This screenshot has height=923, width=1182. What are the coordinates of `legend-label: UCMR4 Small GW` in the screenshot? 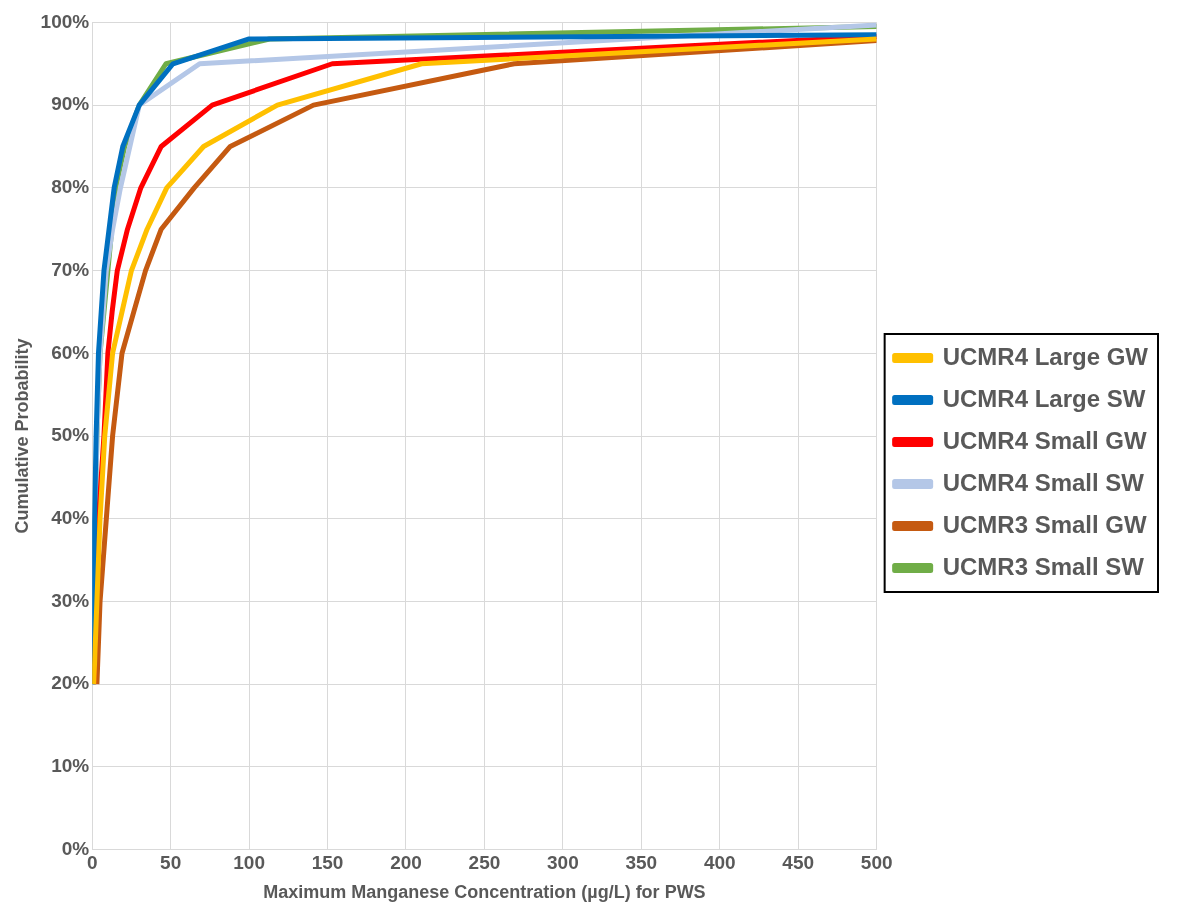 It's located at (1045, 440).